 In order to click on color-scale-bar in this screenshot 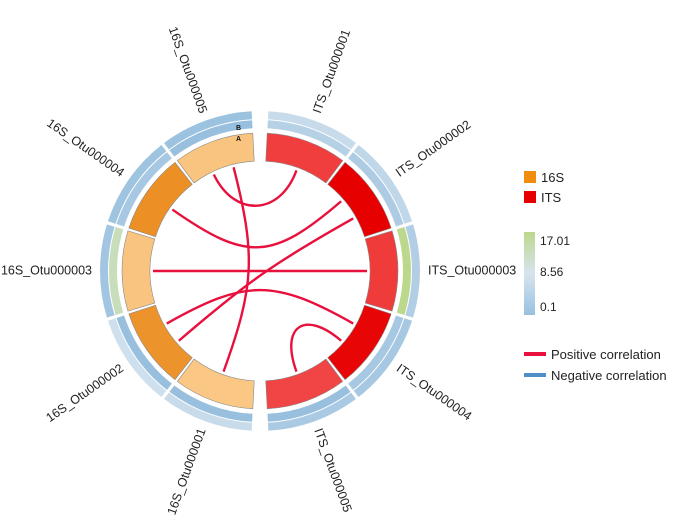, I will do `click(529, 273)`.